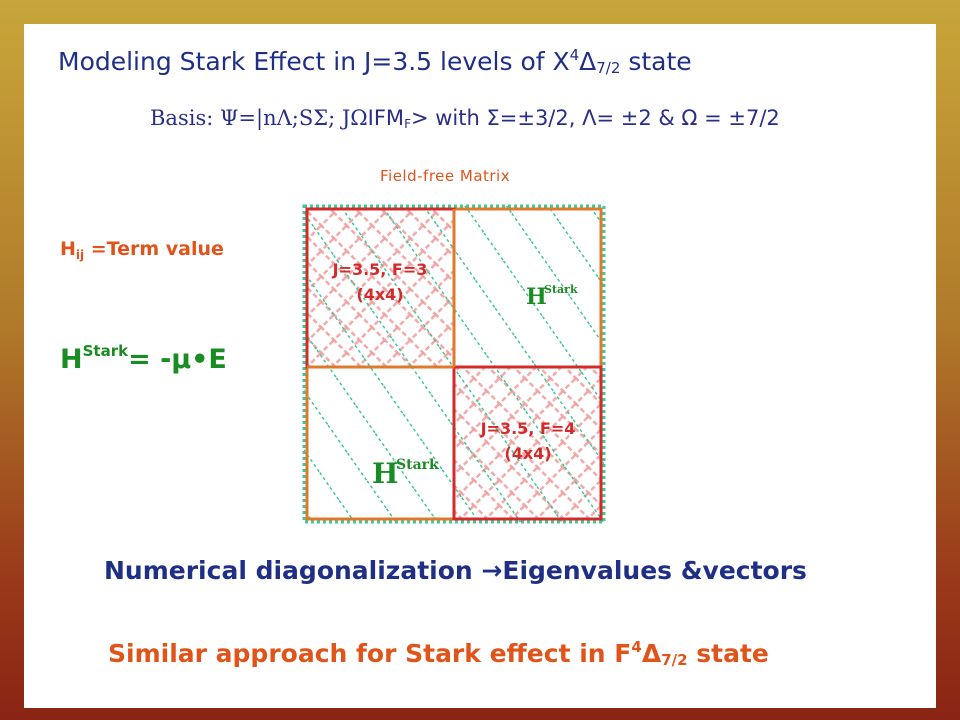 The image size is (960, 720). I want to click on offdiag-top-right-sup: Stark, so click(561, 289).